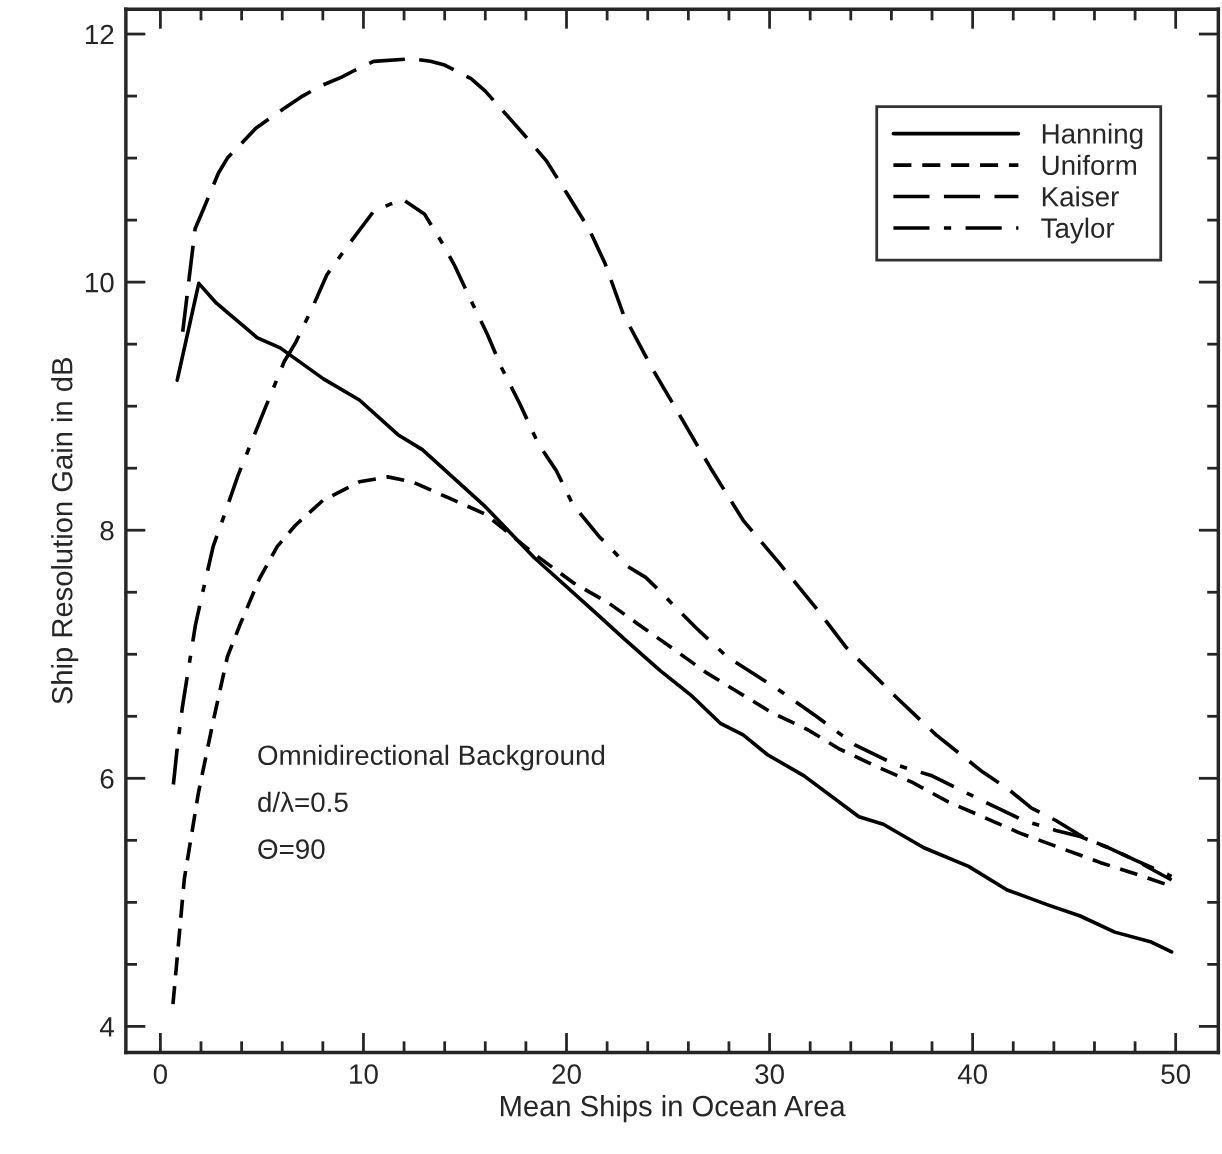  I want to click on legend-label: Taylor, so click(1078, 230).